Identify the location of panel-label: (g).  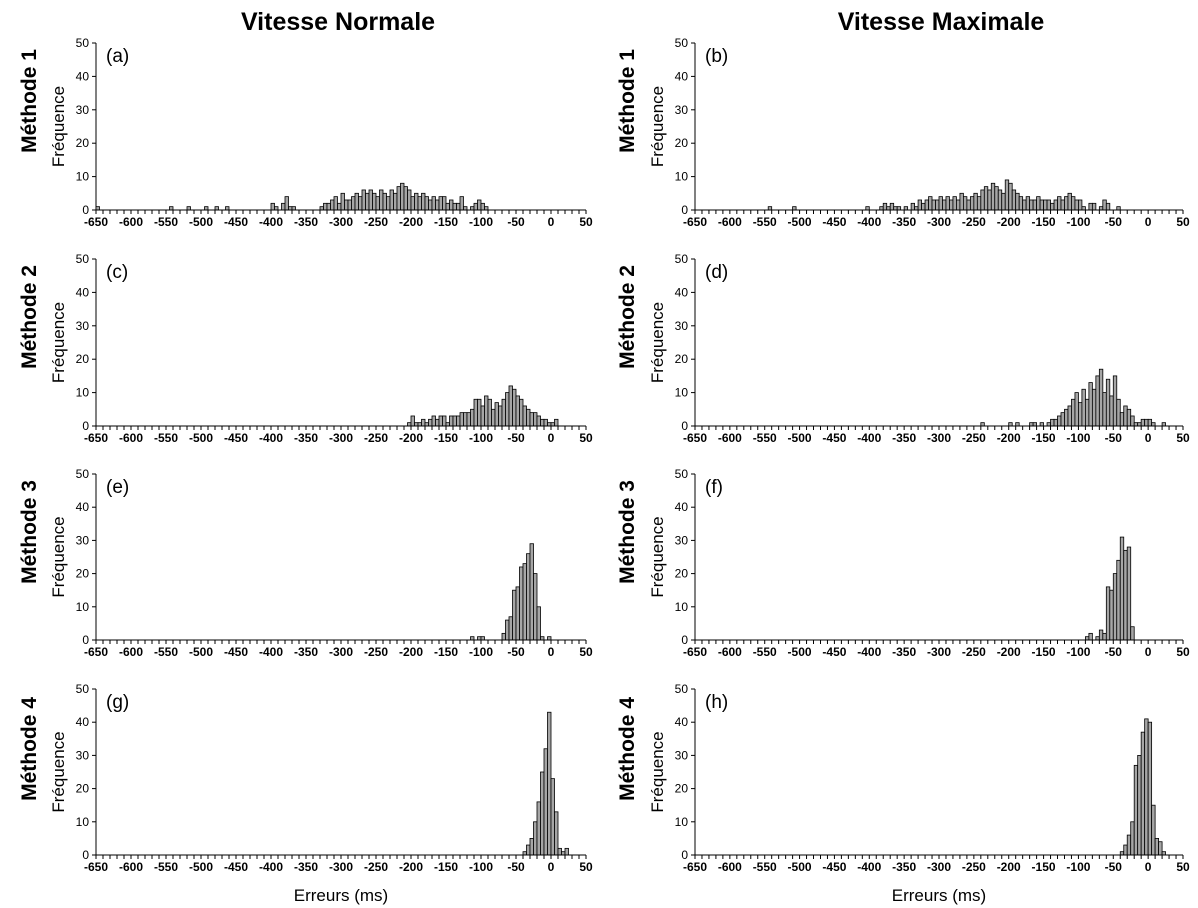
(117, 702).